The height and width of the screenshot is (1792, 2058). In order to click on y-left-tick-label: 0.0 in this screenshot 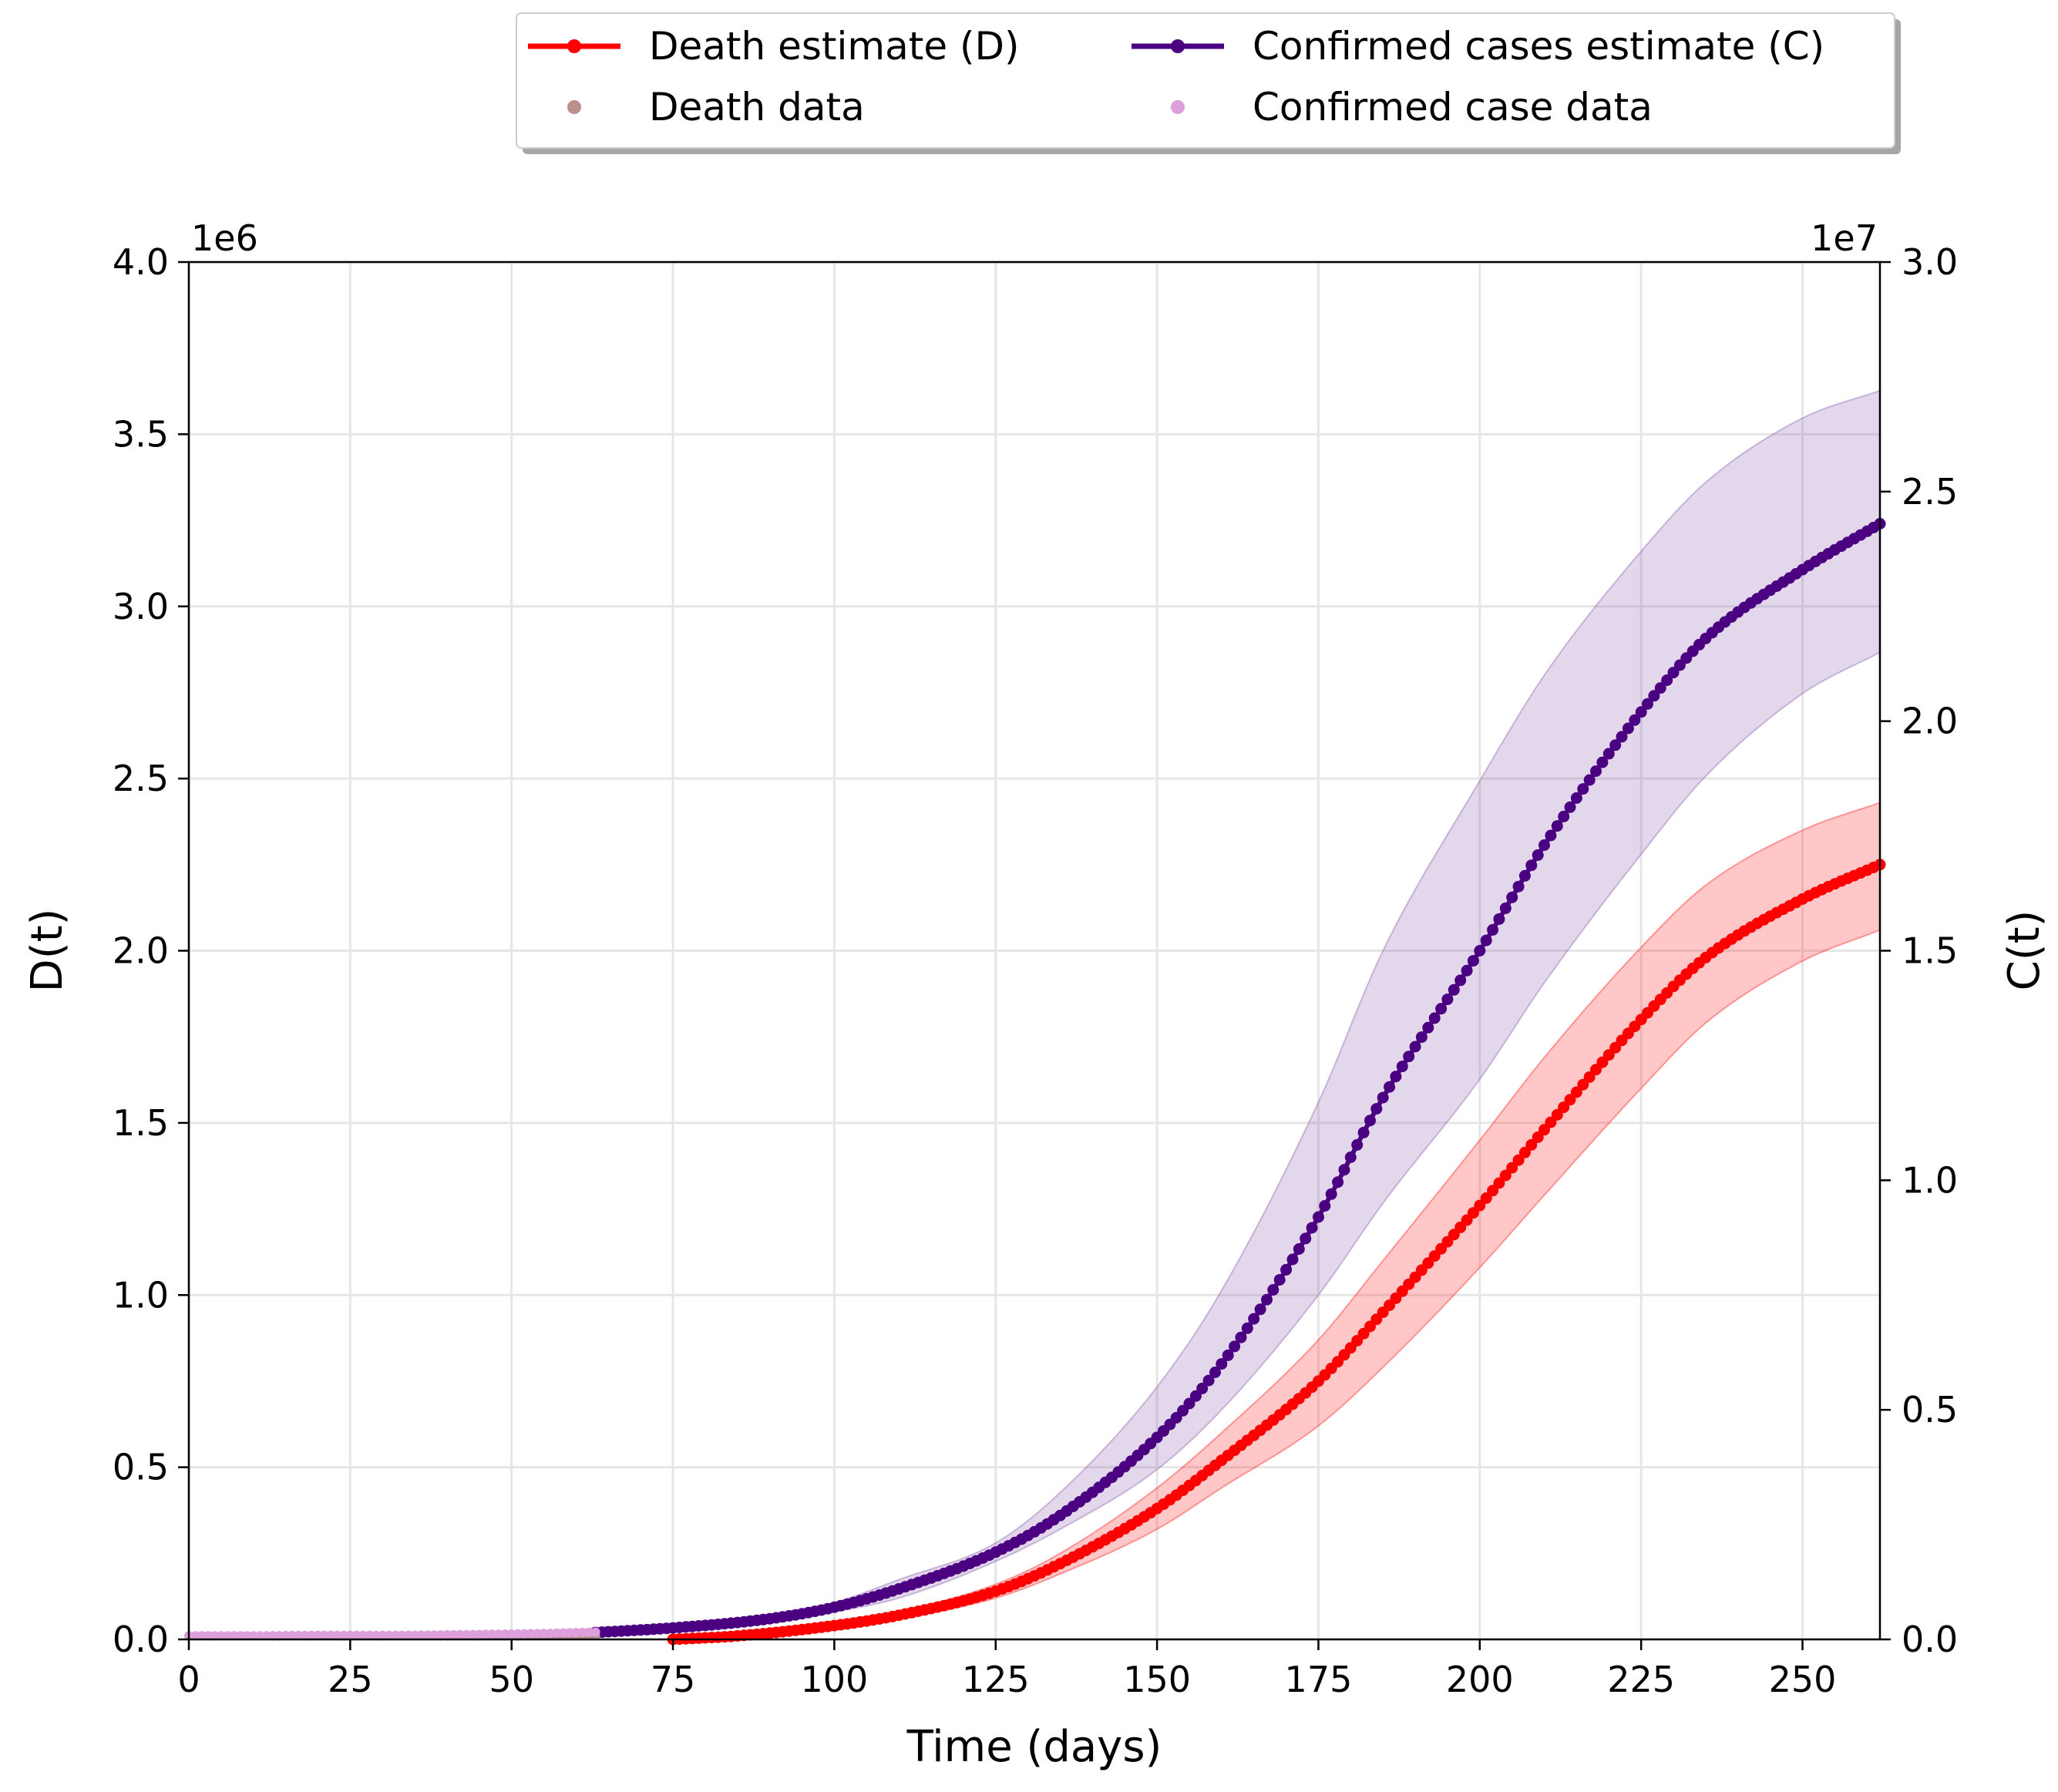, I will do `click(141, 1639)`.